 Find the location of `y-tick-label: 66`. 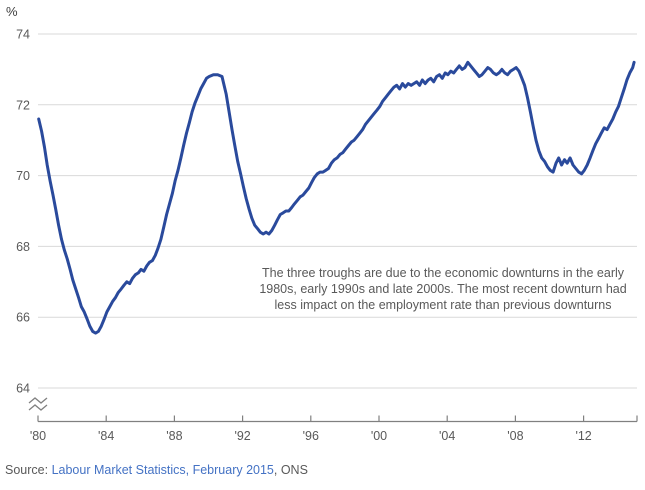

y-tick-label: 66 is located at coordinates (23, 318).